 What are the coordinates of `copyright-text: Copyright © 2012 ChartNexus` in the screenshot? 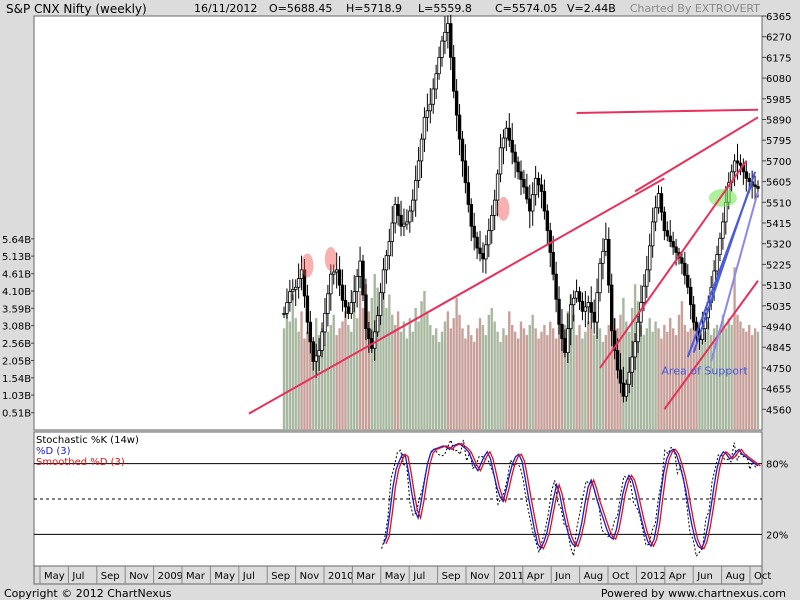 It's located at (88, 593).